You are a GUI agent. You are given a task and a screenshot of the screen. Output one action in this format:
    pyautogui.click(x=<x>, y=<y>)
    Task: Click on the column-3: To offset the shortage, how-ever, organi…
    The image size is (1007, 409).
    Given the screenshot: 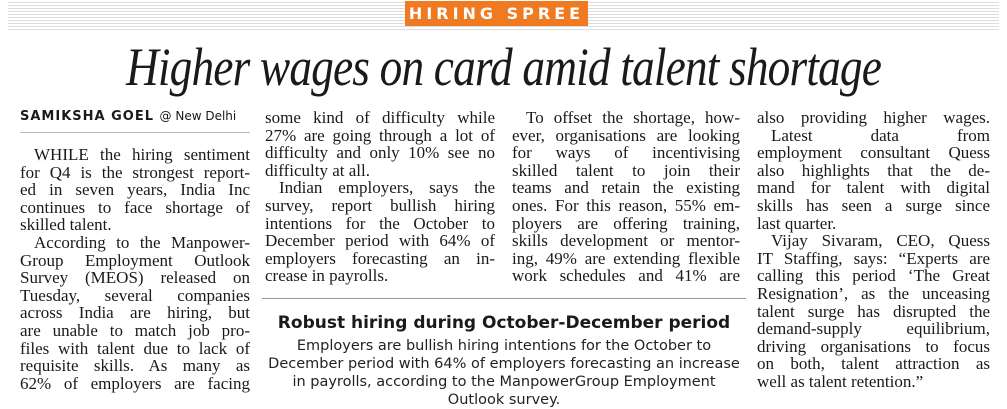 What is the action you would take?
    pyautogui.click(x=626, y=197)
    